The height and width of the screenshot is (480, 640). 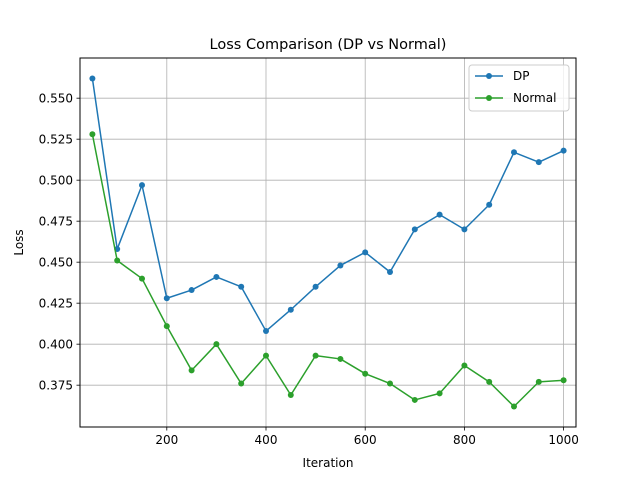 I want to click on x-tick-label: 400, so click(x=266, y=440).